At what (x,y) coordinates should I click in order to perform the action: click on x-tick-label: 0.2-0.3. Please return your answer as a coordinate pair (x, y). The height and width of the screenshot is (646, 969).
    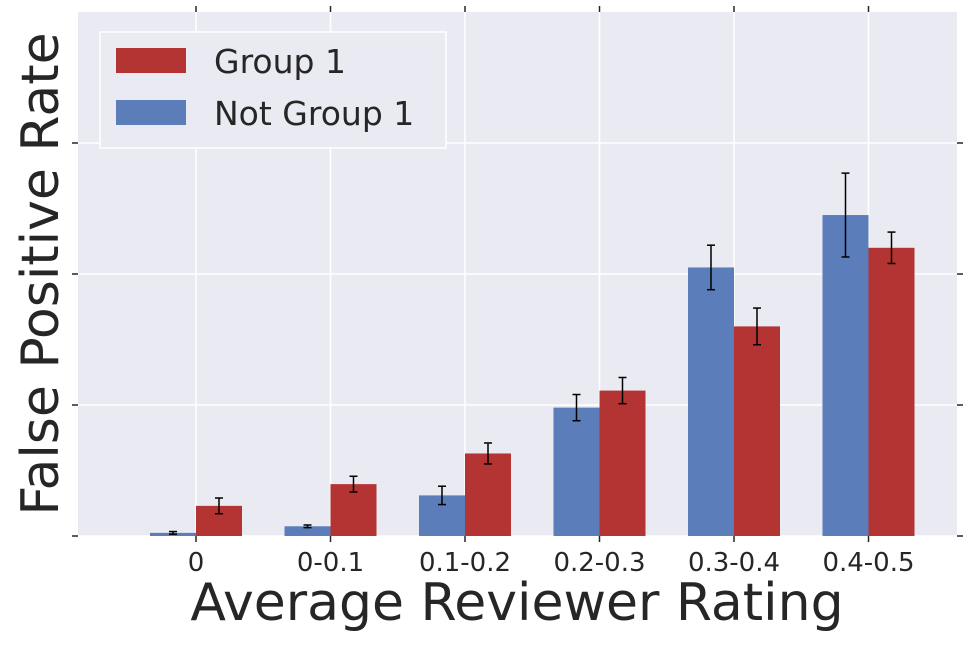
    Looking at the image, I should click on (599, 563).